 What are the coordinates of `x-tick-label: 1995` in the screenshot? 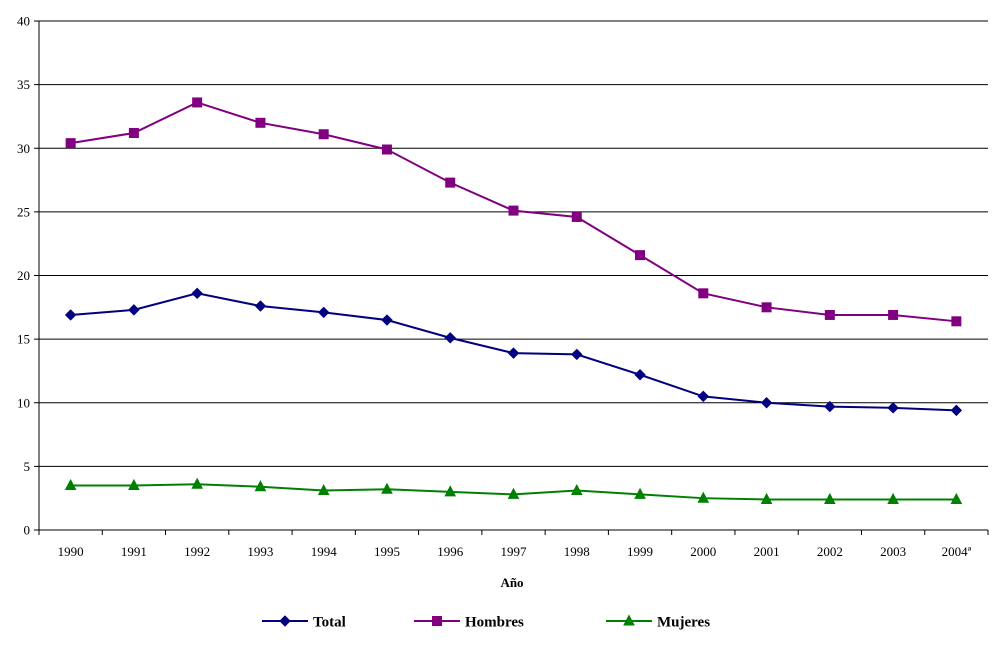 It's located at (387, 551).